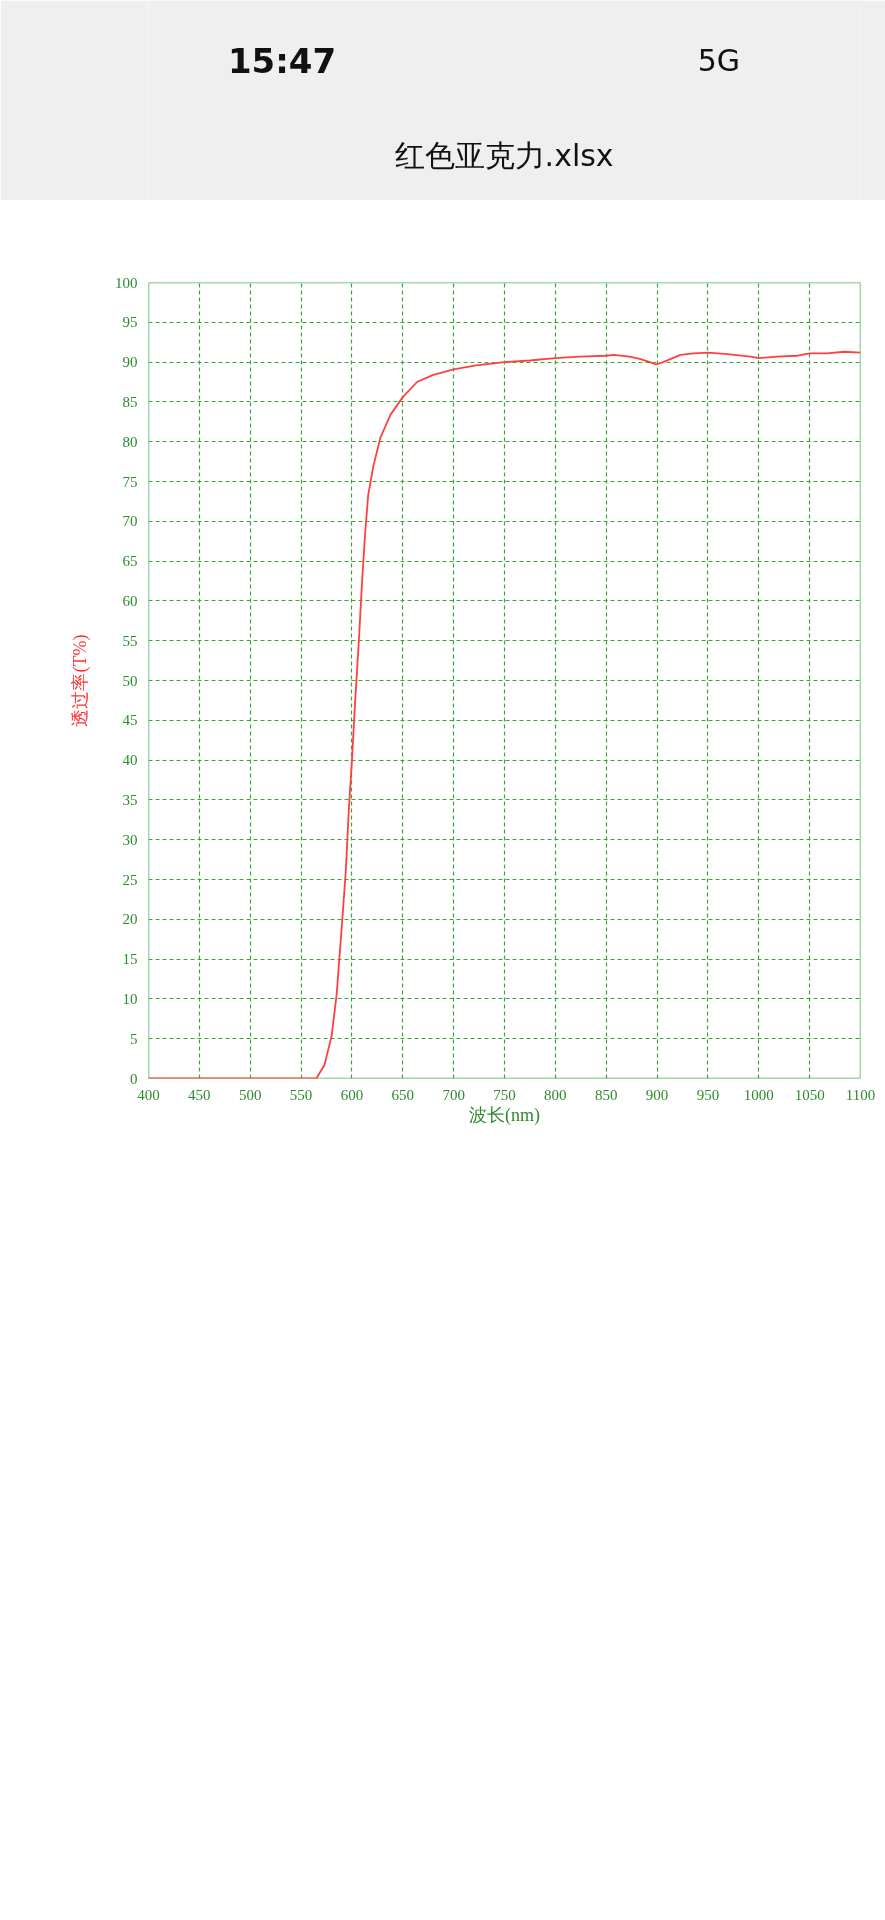  Describe the element at coordinates (130, 441) in the screenshot. I see `y-tick-label: 80` at that location.